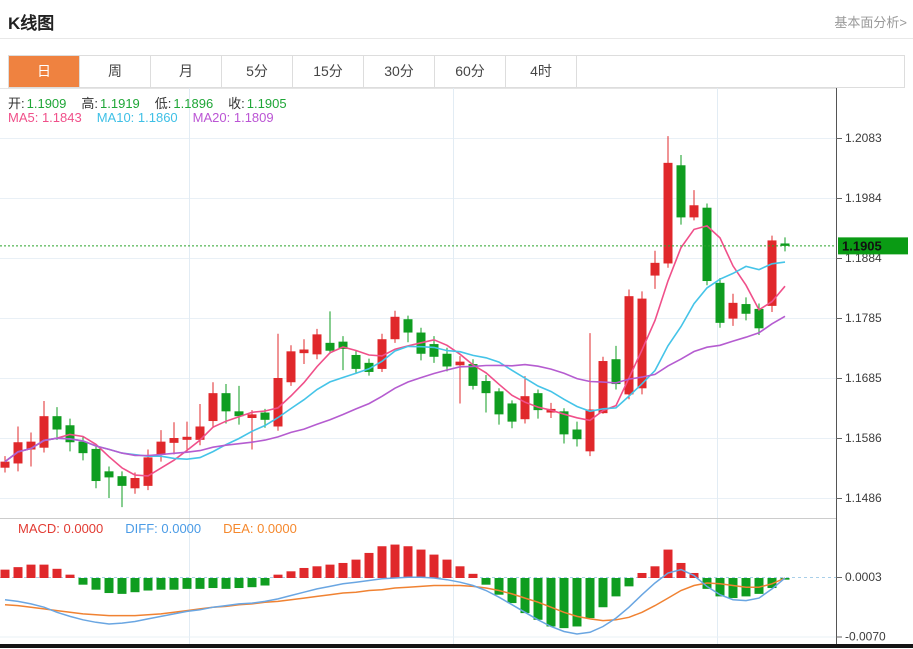  Describe the element at coordinates (395, 601) in the screenshot. I see `diff-line` at that location.